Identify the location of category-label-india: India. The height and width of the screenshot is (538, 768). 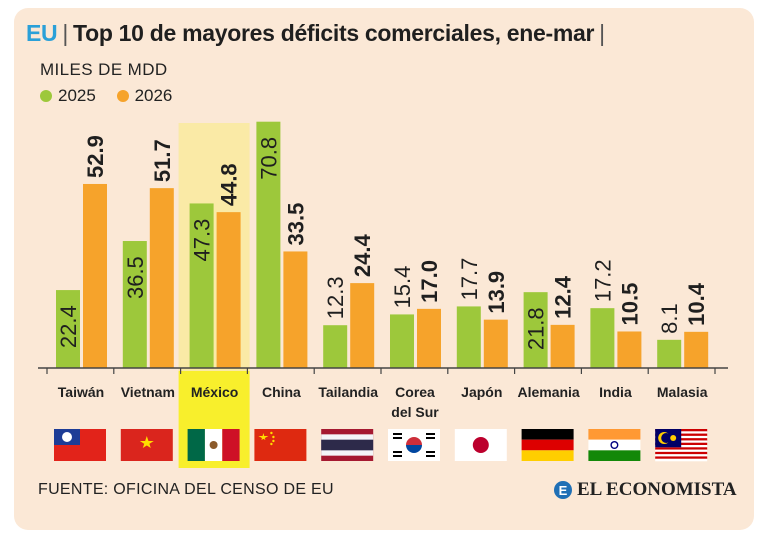
(615, 392).